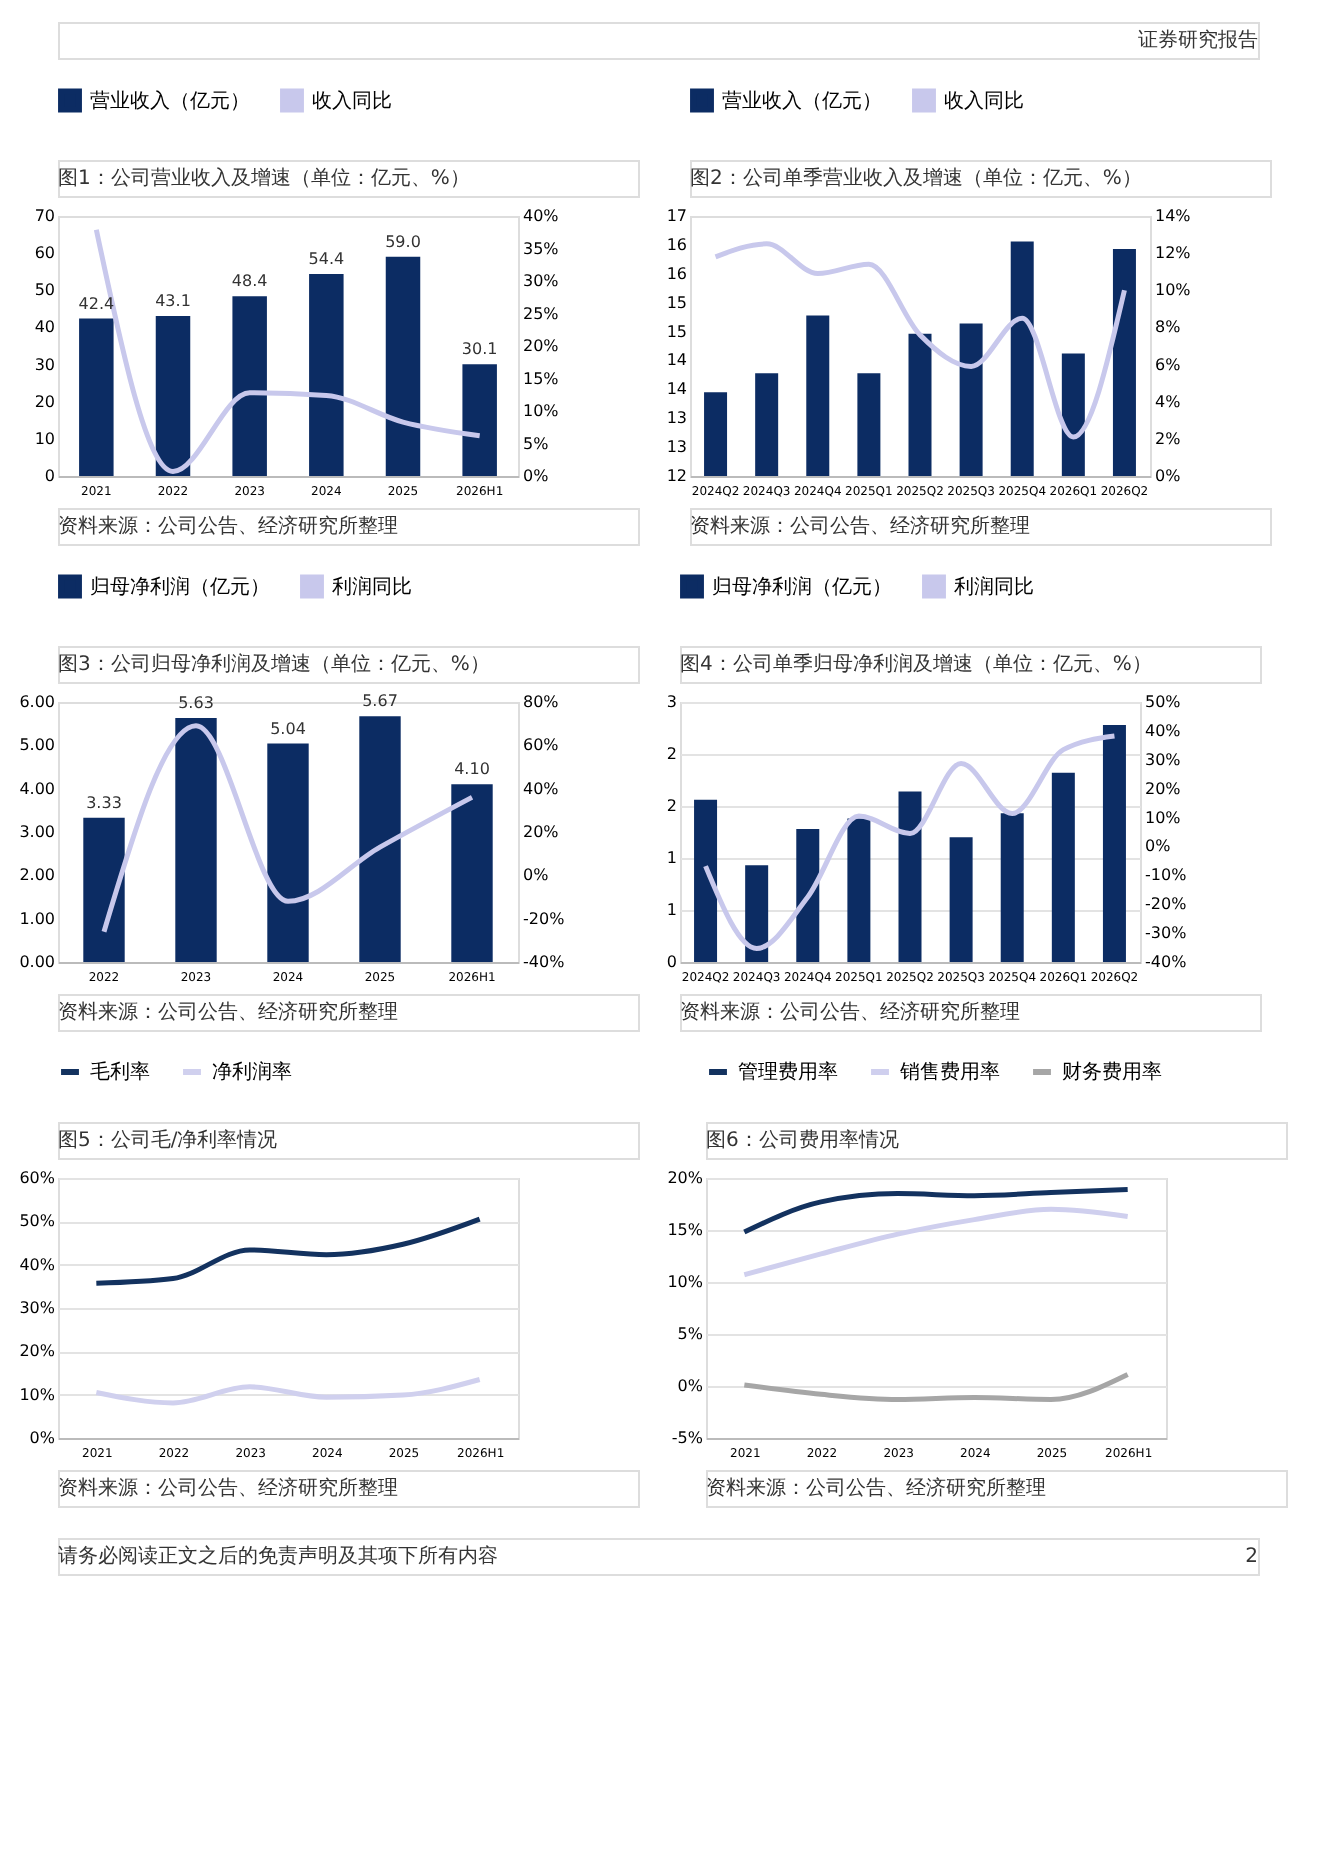  Describe the element at coordinates (372, 586) in the screenshot. I see `legend-label: 利润同比` at that location.